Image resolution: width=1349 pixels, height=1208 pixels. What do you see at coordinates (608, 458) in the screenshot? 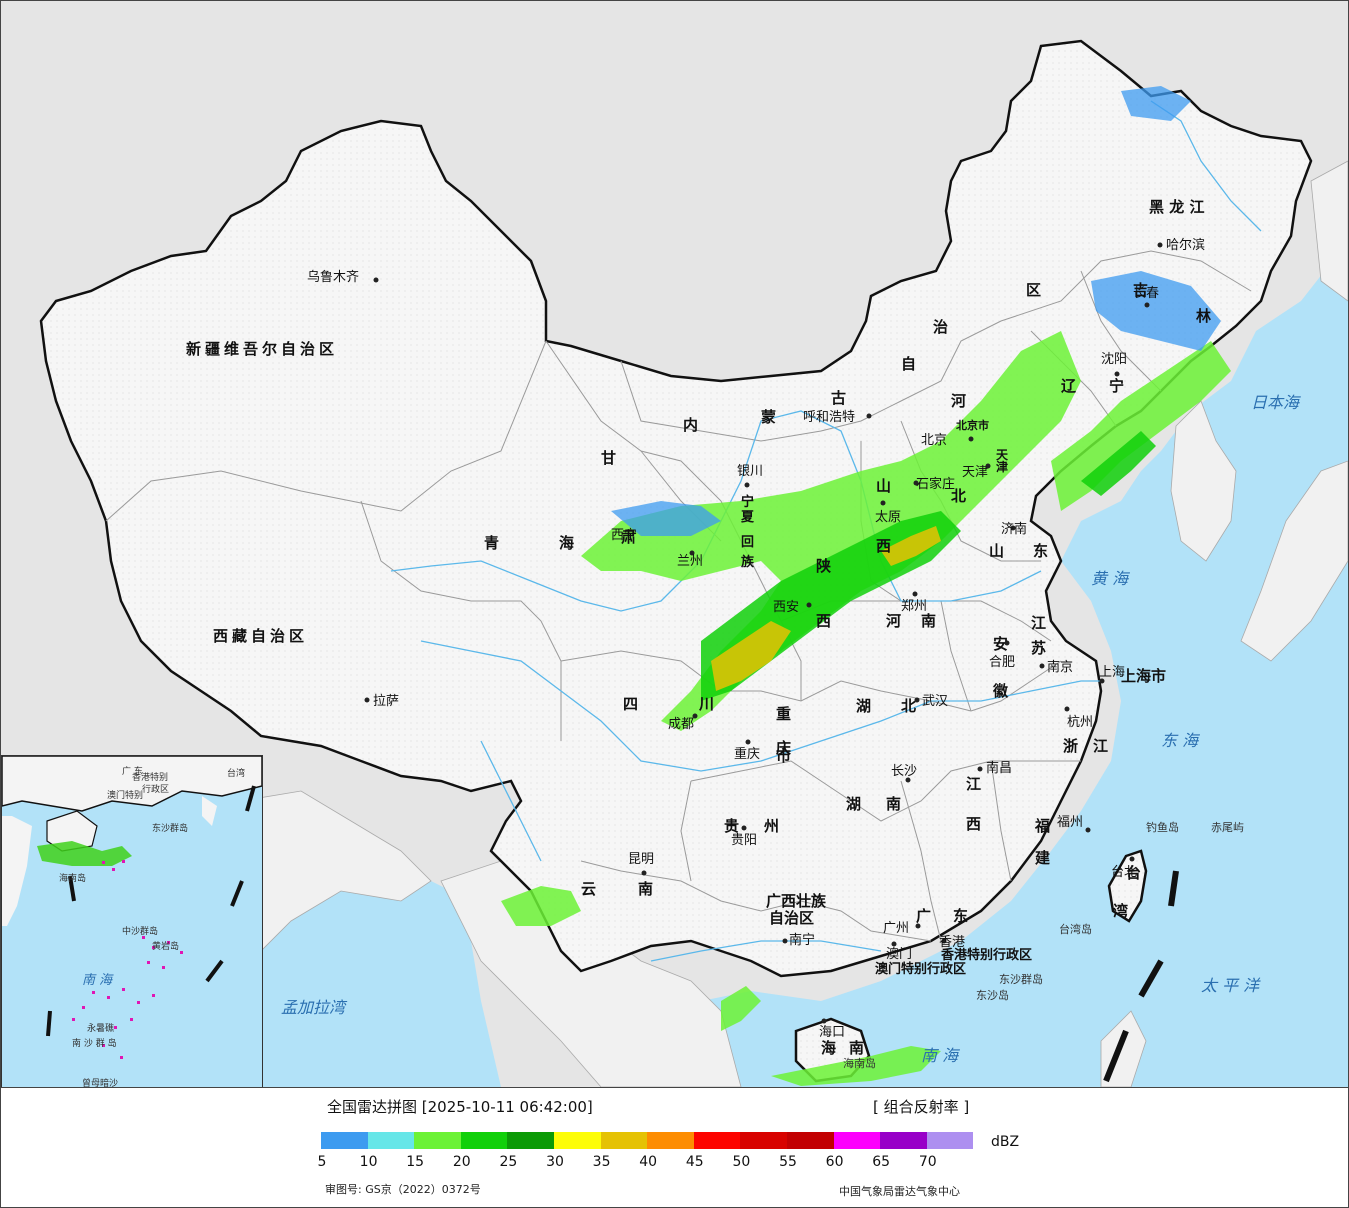
I see `province-label: 甘` at bounding box center [608, 458].